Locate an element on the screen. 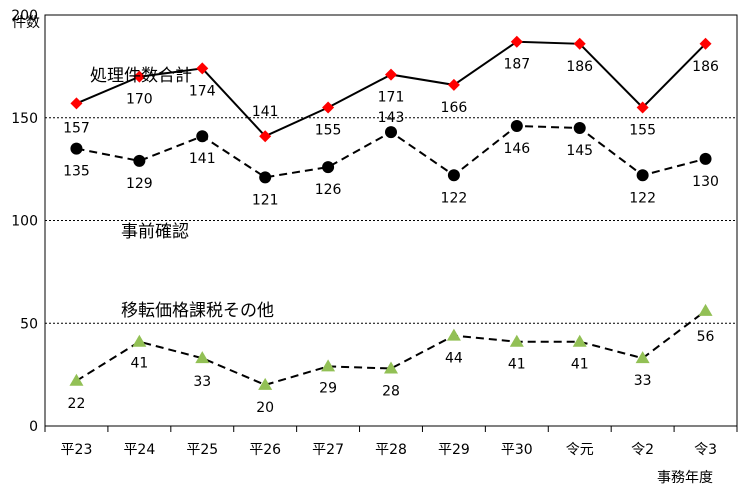 Image resolution: width=750 pixels, height=496 pixels. data-label: 126 is located at coordinates (328, 190).